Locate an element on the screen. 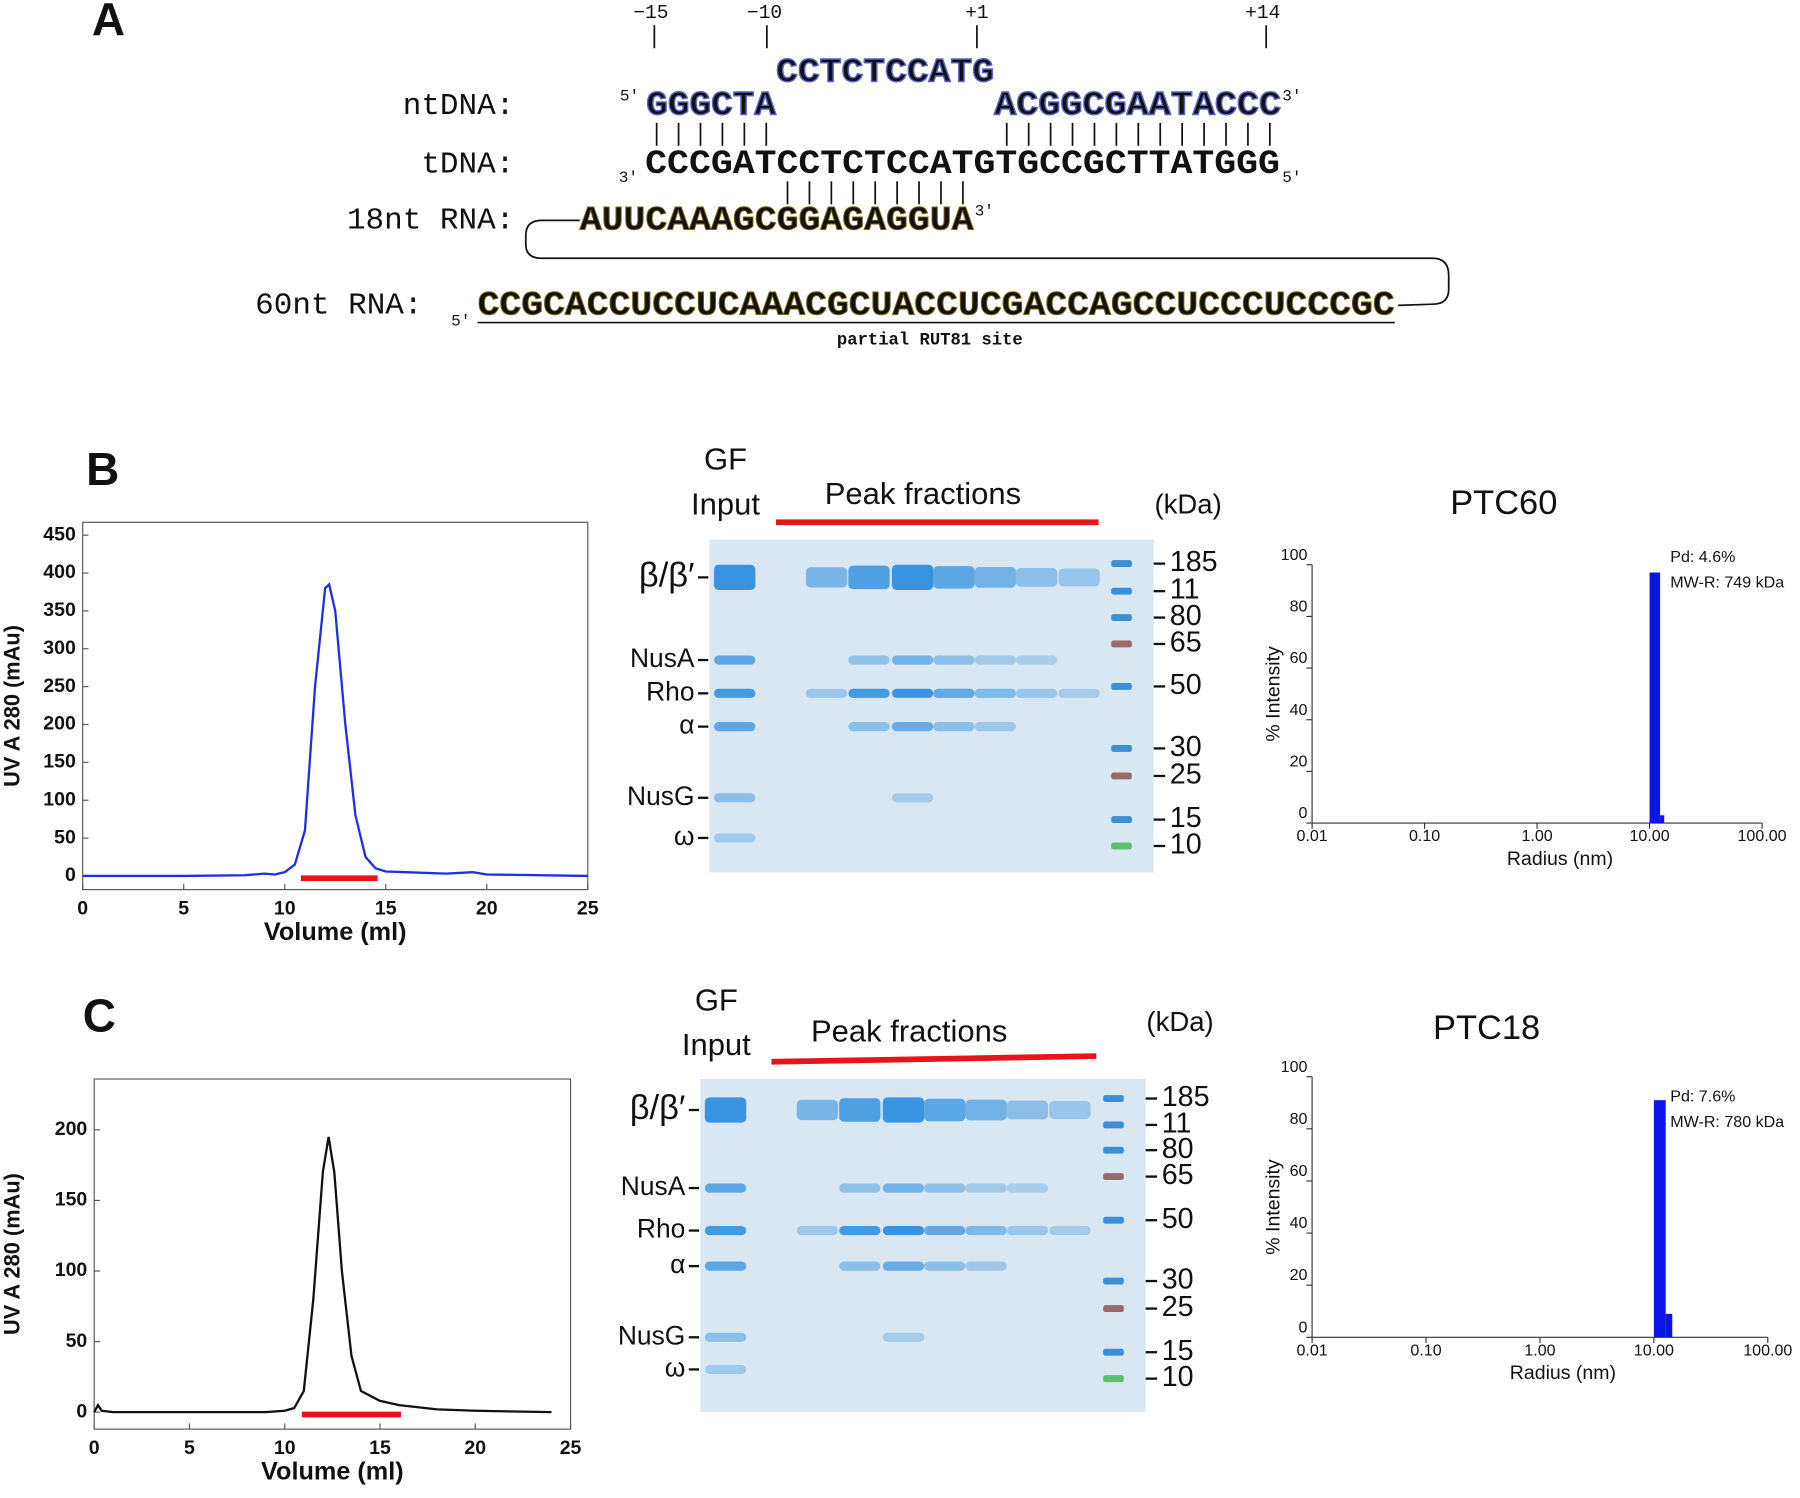 This screenshot has width=1800, height=1498. y-tick-label: 40 is located at coordinates (1299, 710).